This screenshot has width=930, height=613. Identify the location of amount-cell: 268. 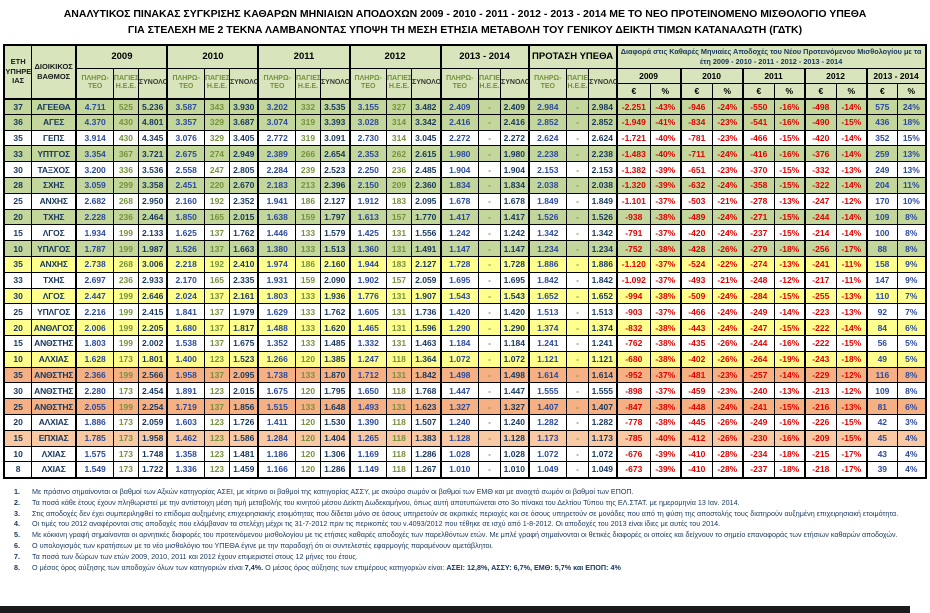
(125, 264).